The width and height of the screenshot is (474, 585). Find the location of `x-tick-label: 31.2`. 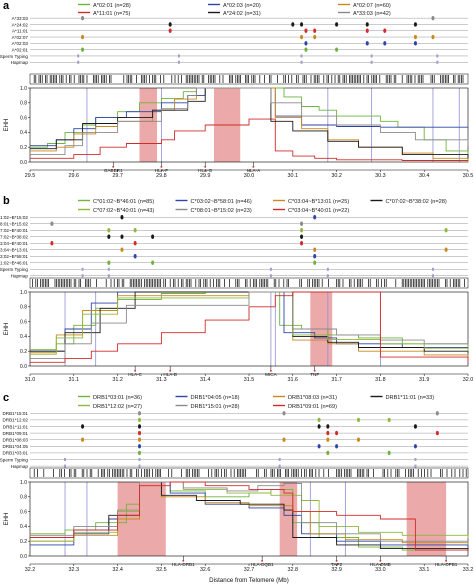

x-tick-label: 31.2 is located at coordinates (117, 380).